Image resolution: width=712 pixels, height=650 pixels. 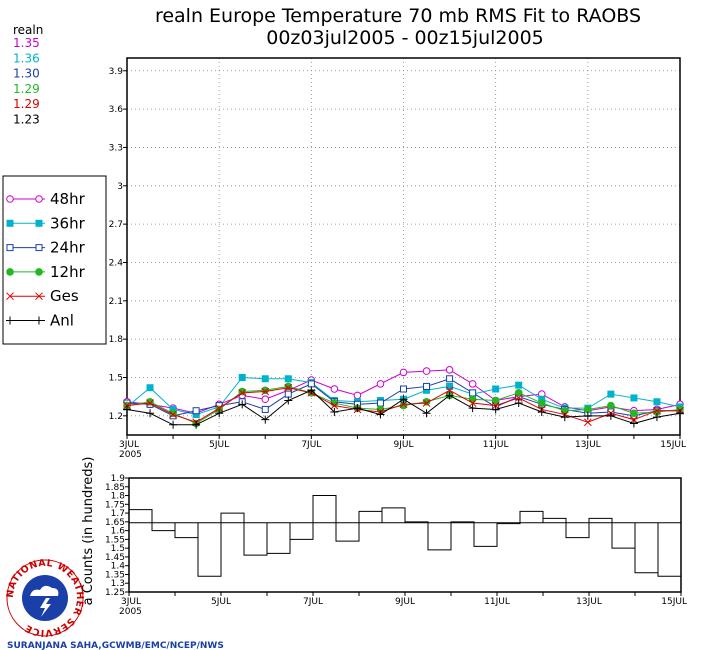 I want to click on stats-panel: realn 1.351.361.301.291.291.23, so click(x=28, y=75).